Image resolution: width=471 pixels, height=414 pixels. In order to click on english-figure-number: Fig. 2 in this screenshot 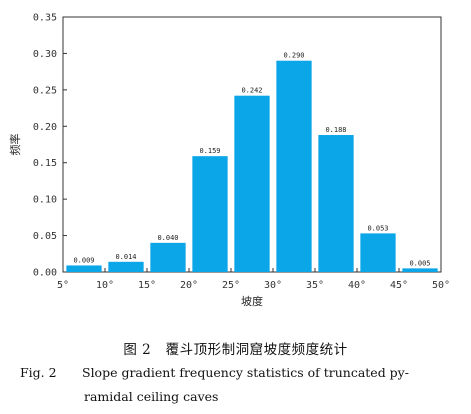, I will do `click(38, 372)`.